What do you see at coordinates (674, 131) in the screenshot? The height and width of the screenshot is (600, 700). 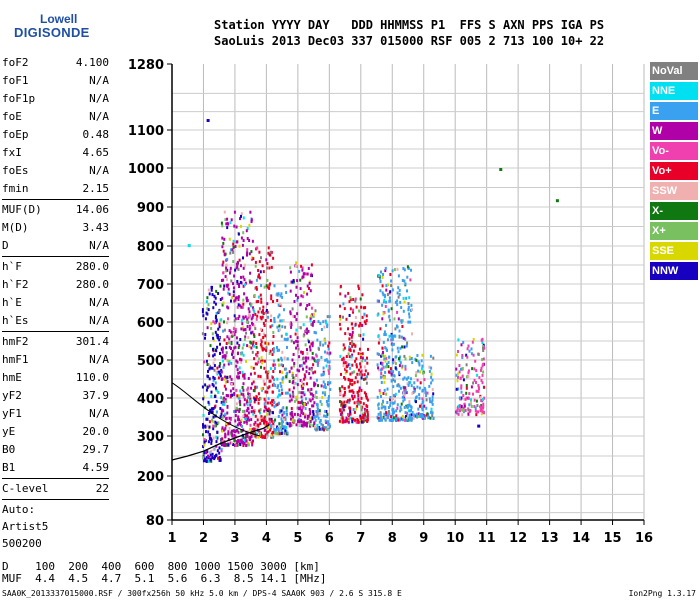 I see `legend-item-w: W` at bounding box center [674, 131].